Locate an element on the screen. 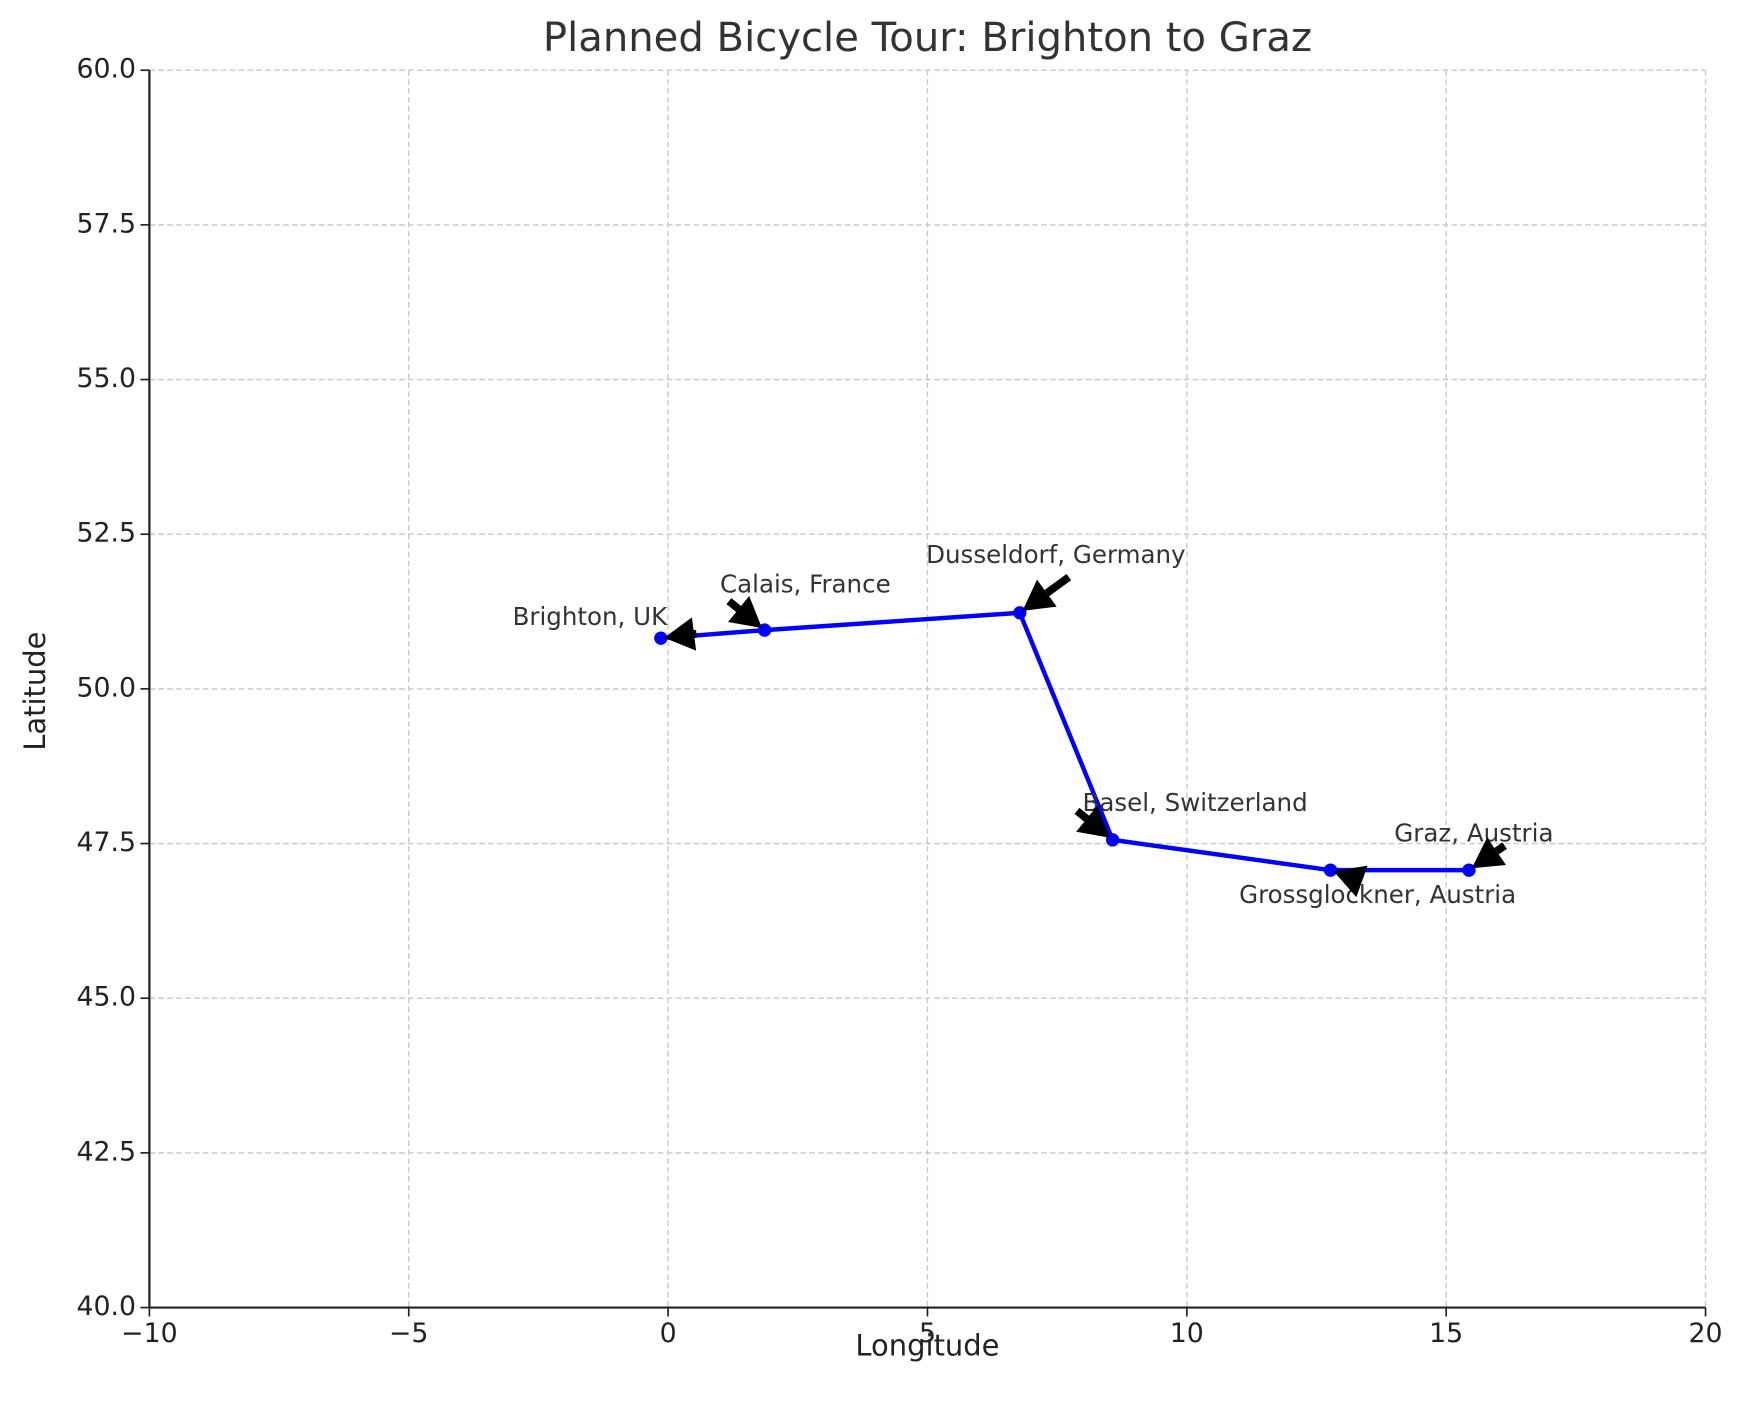 This screenshot has width=1739, height=1409. y-tick-label: 47.5 is located at coordinates (106, 842).